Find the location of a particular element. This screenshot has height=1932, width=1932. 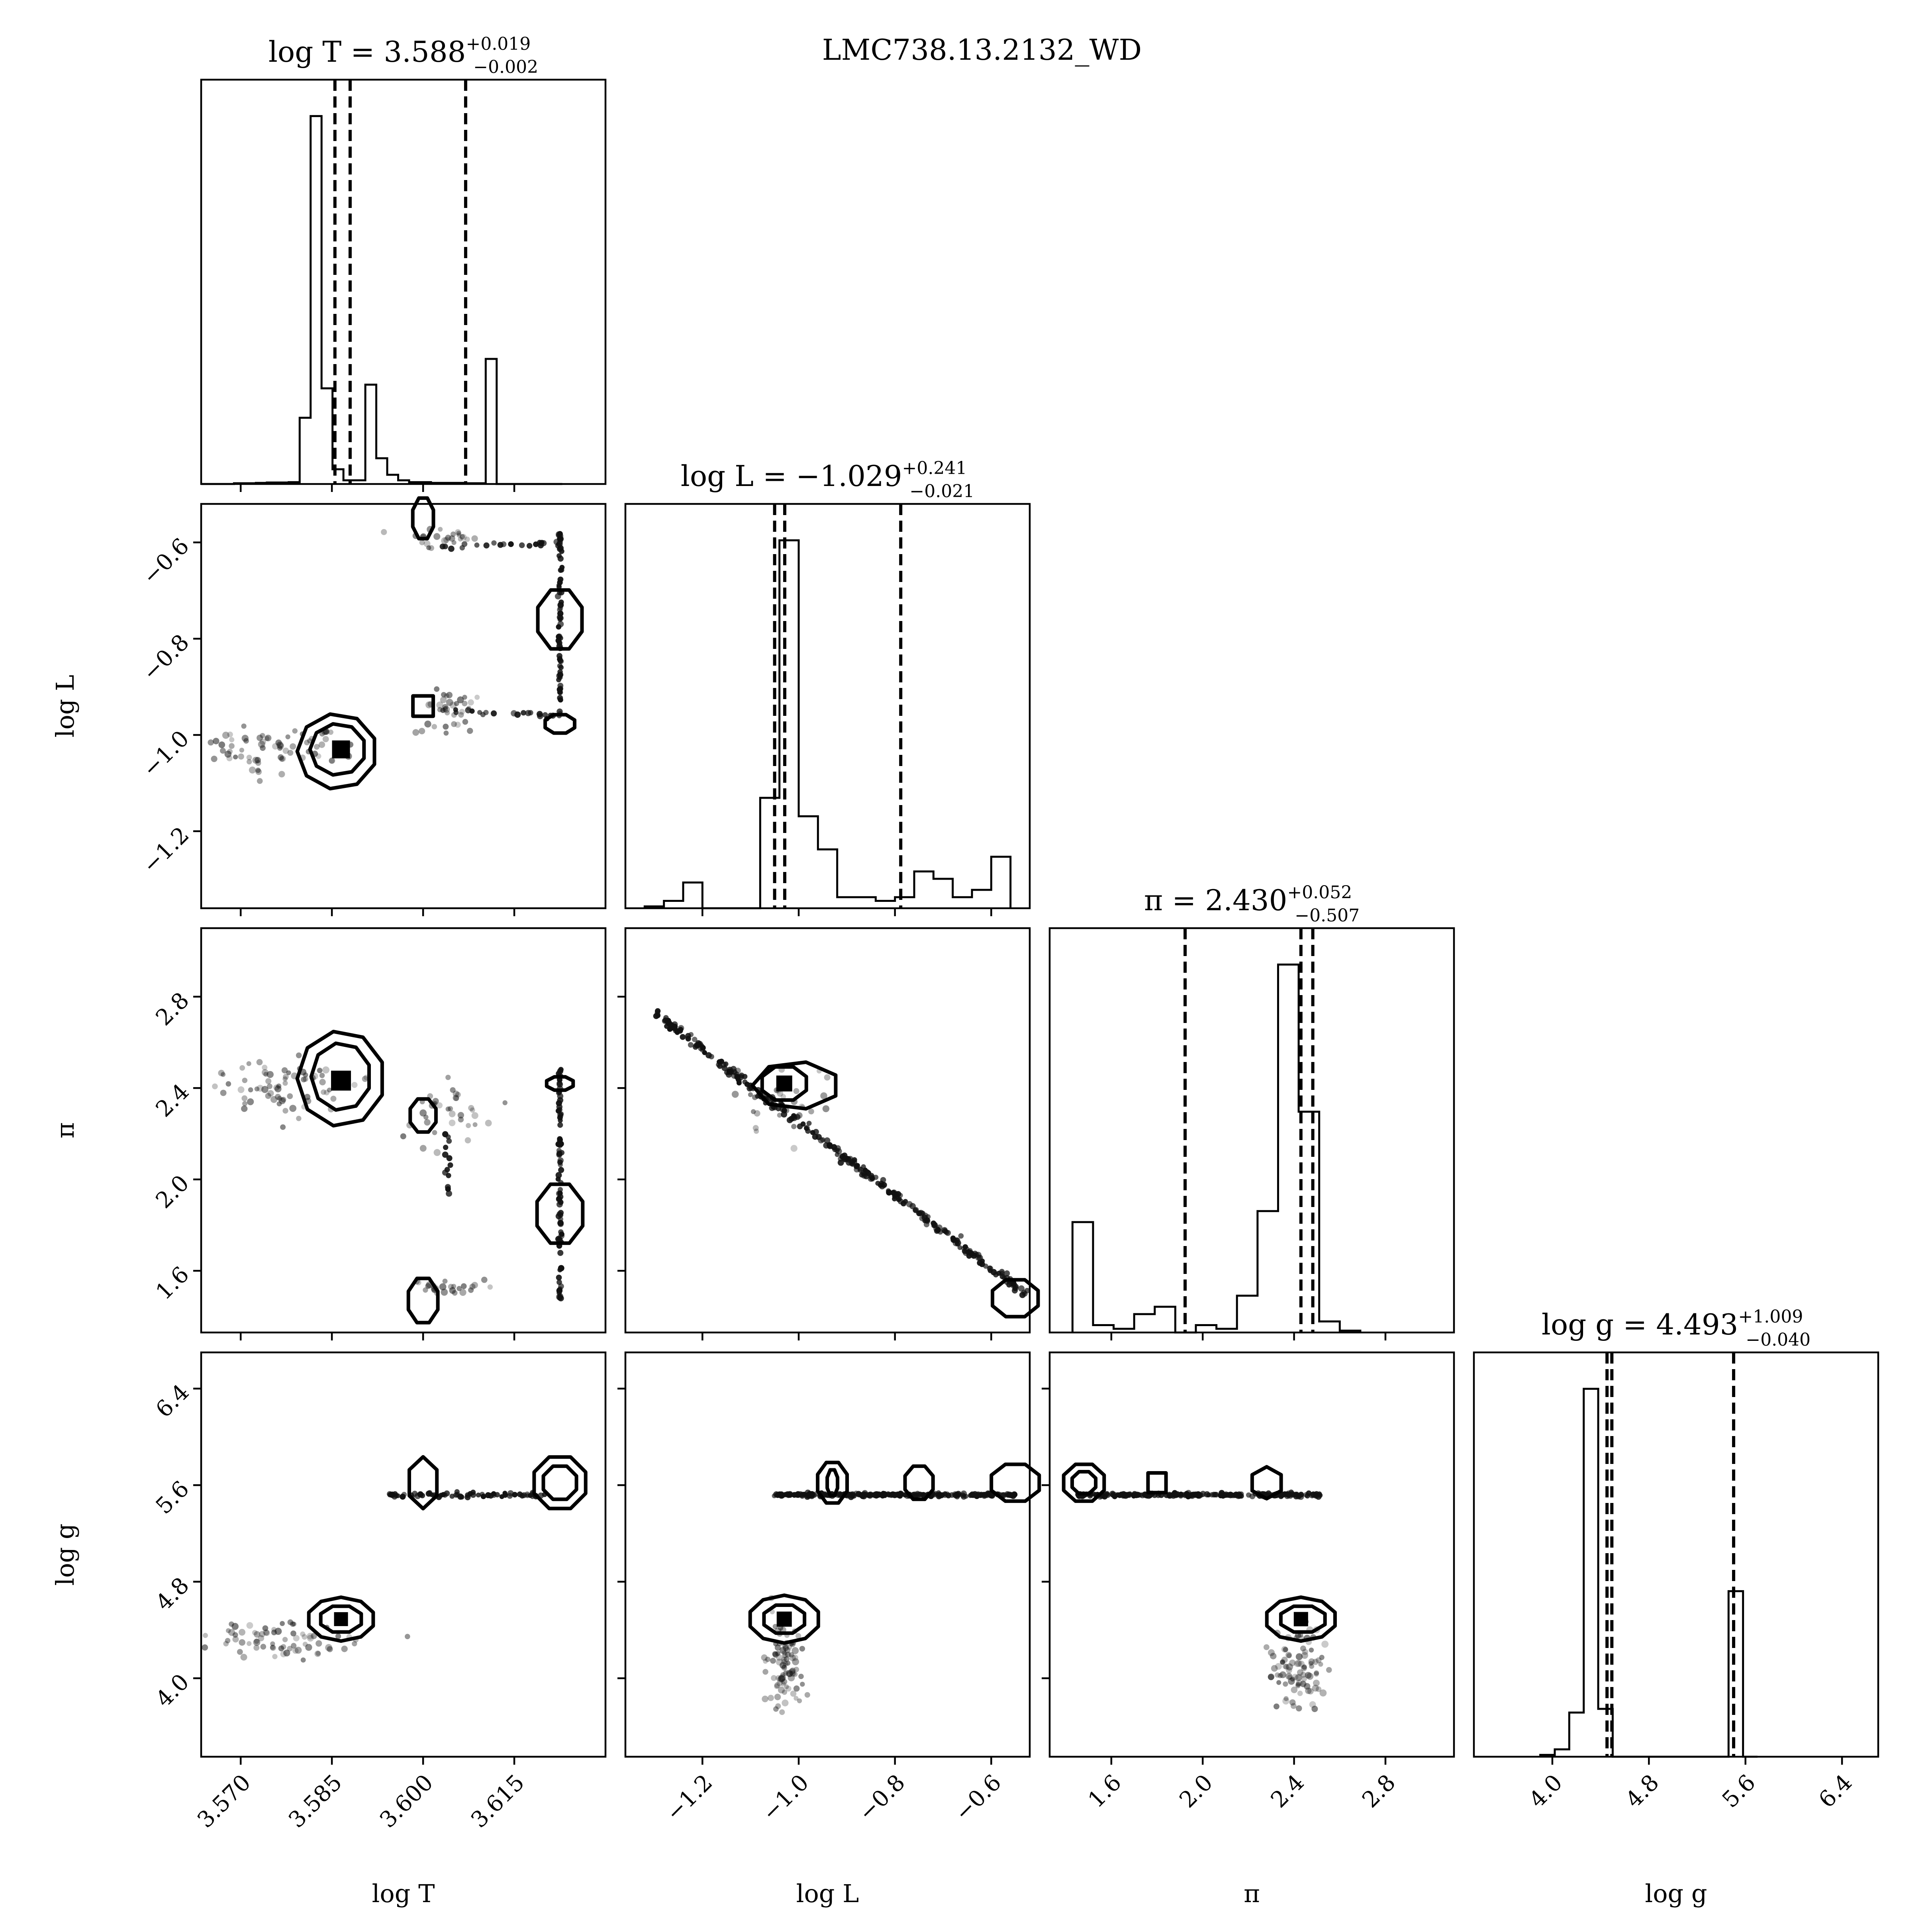

histogram-logg is located at coordinates (1648, 1572).